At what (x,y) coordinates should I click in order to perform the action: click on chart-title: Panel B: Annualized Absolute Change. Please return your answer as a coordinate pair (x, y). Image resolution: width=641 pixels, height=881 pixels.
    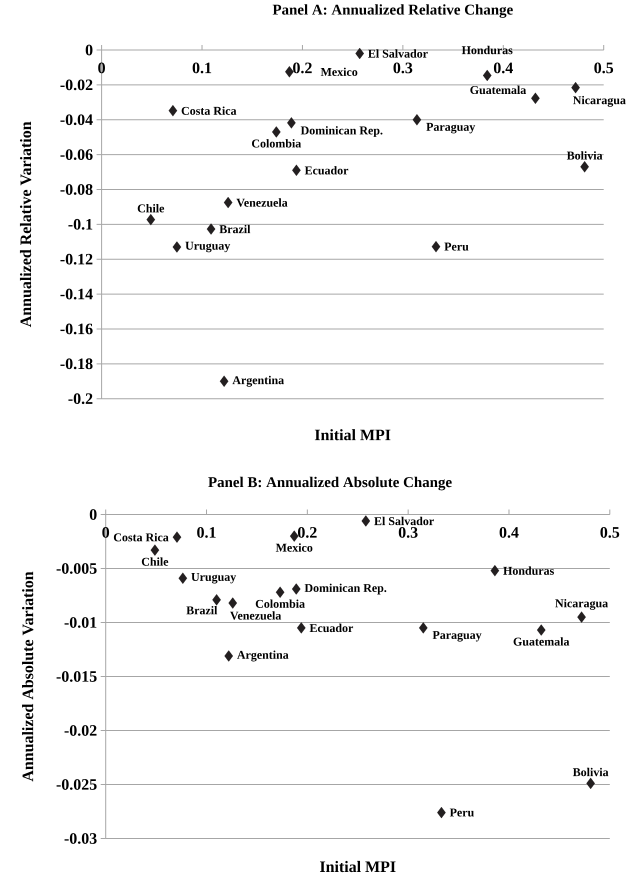
    Looking at the image, I should click on (330, 483).